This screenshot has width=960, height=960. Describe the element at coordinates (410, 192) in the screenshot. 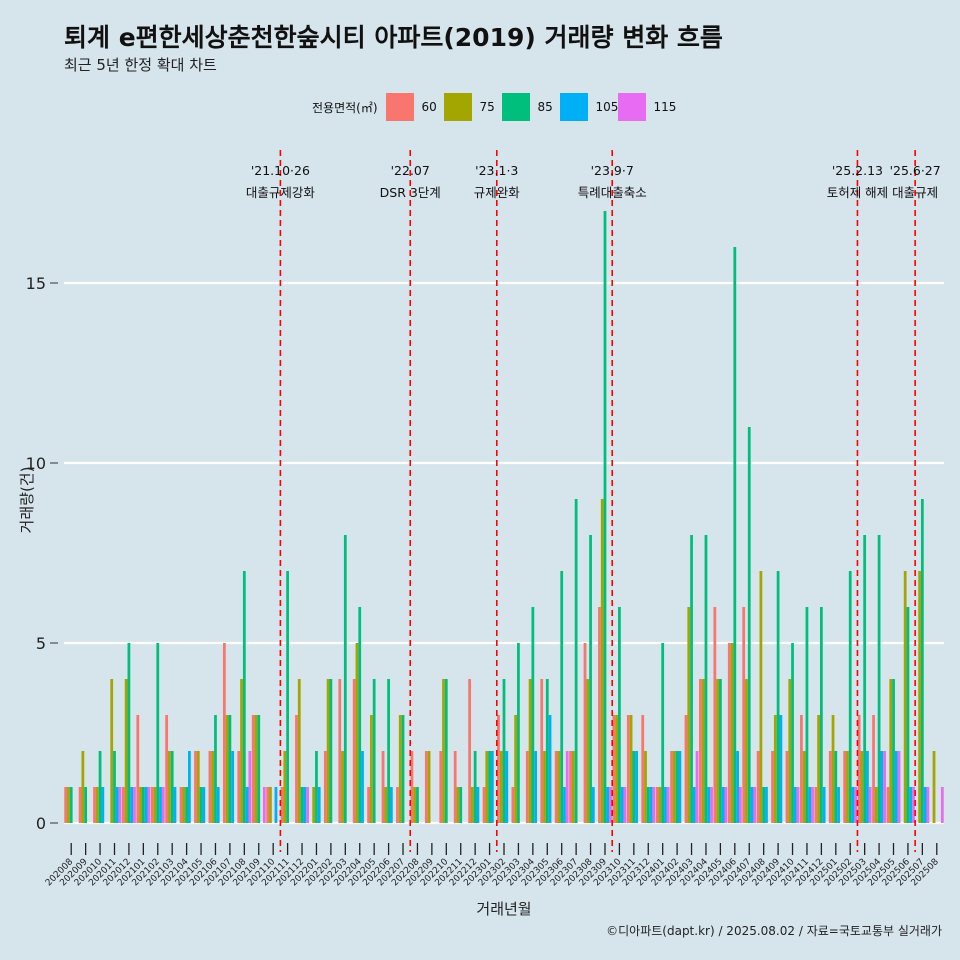

I see `event-label-1: DSR 3단계` at that location.